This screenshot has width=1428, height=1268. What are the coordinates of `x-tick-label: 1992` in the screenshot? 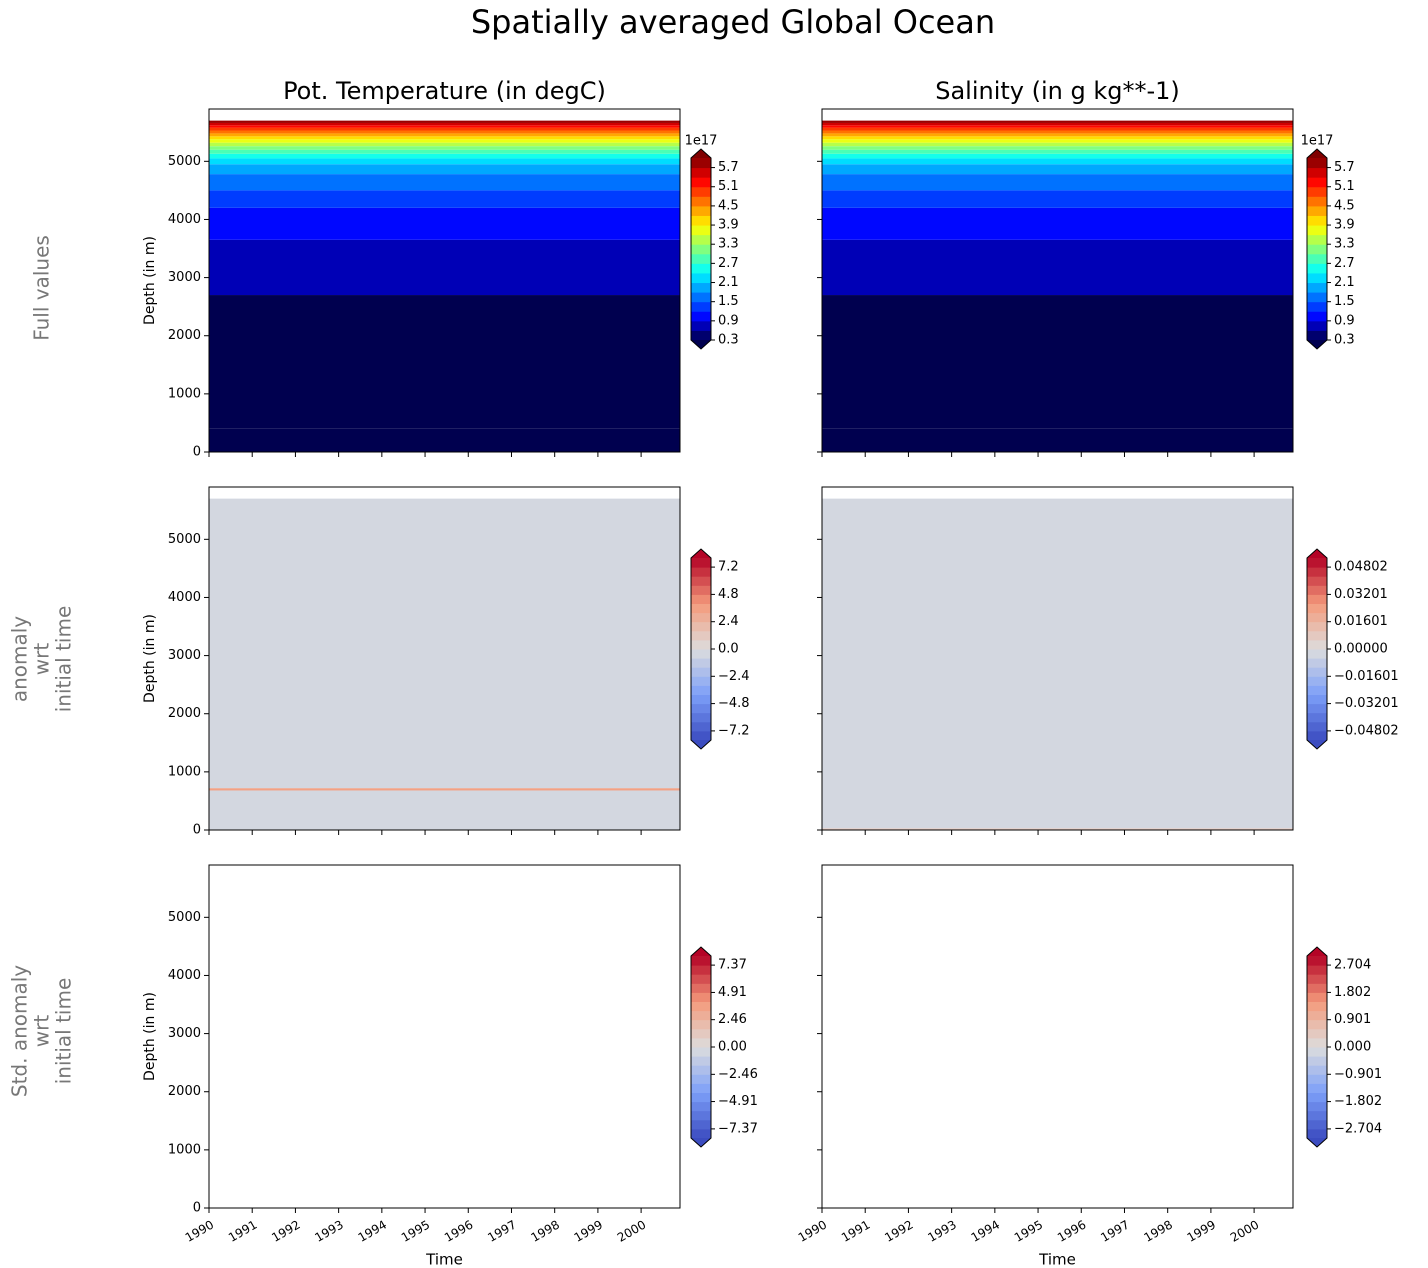 It's located at (898, 1231).